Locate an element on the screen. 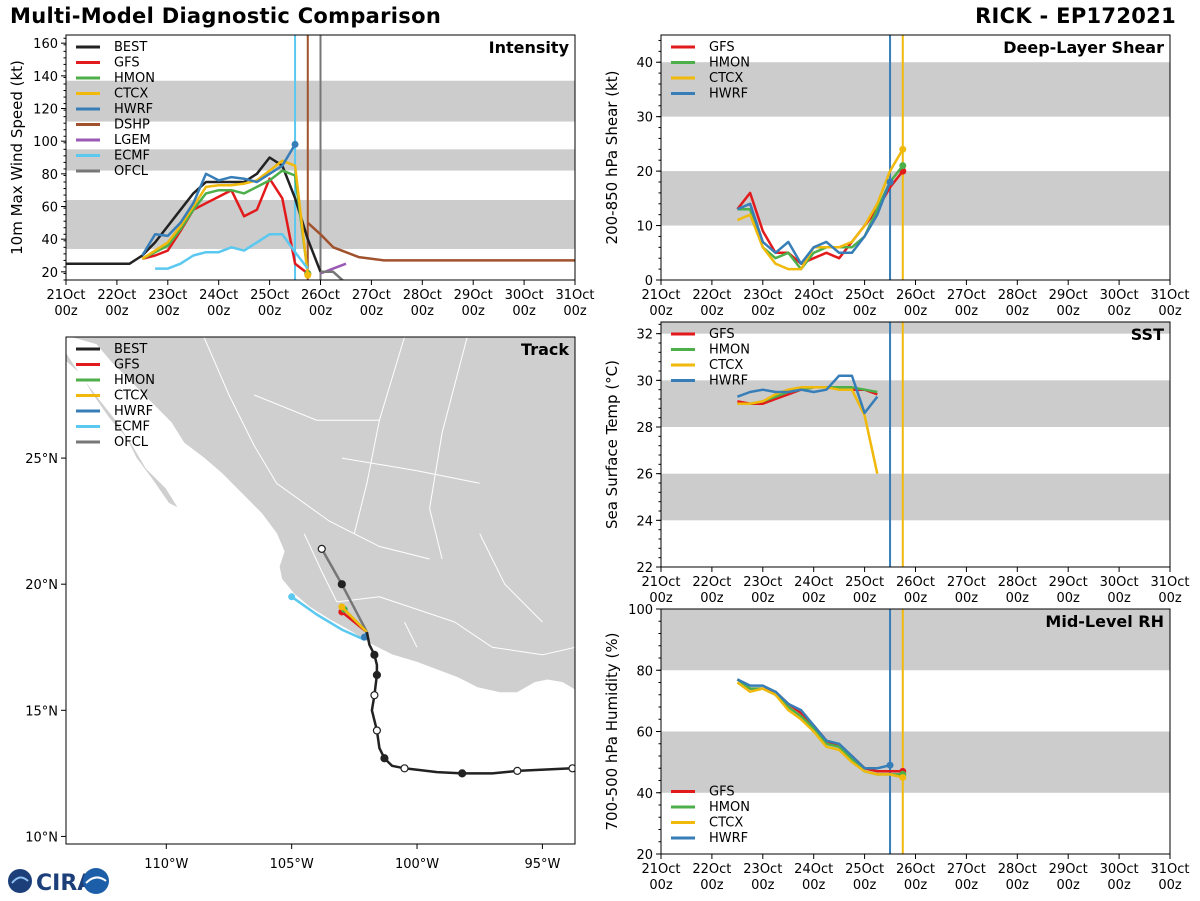 The height and width of the screenshot is (901, 1200). x-tick-date: 25Oct is located at coordinates (864, 295).